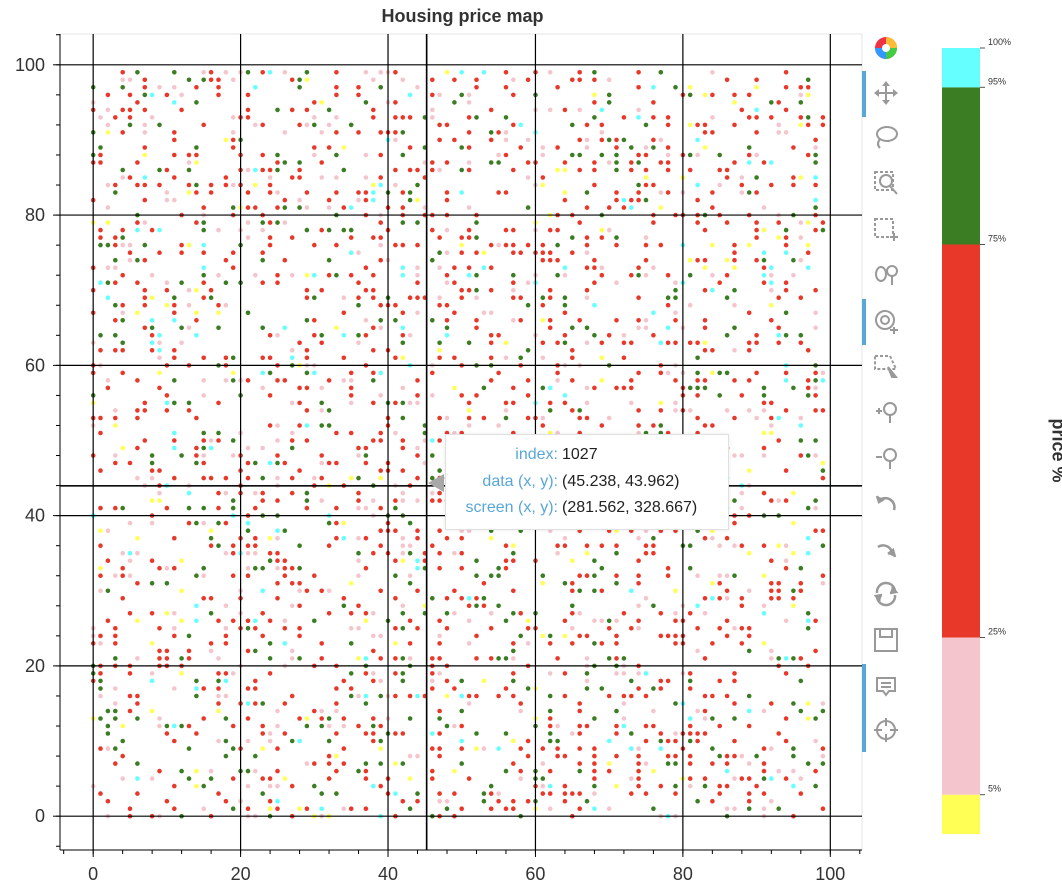 The width and height of the screenshot is (1062, 892). Describe the element at coordinates (886, 321) in the screenshot. I see `wheel-zoom-tool` at that location.